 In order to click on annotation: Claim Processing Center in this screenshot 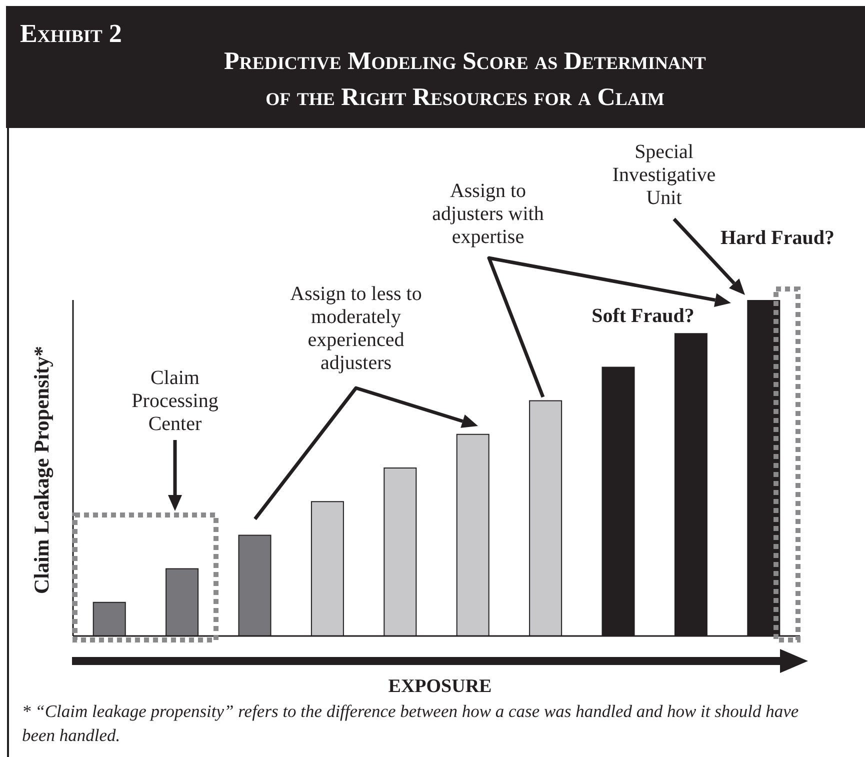, I will do `click(175, 401)`.